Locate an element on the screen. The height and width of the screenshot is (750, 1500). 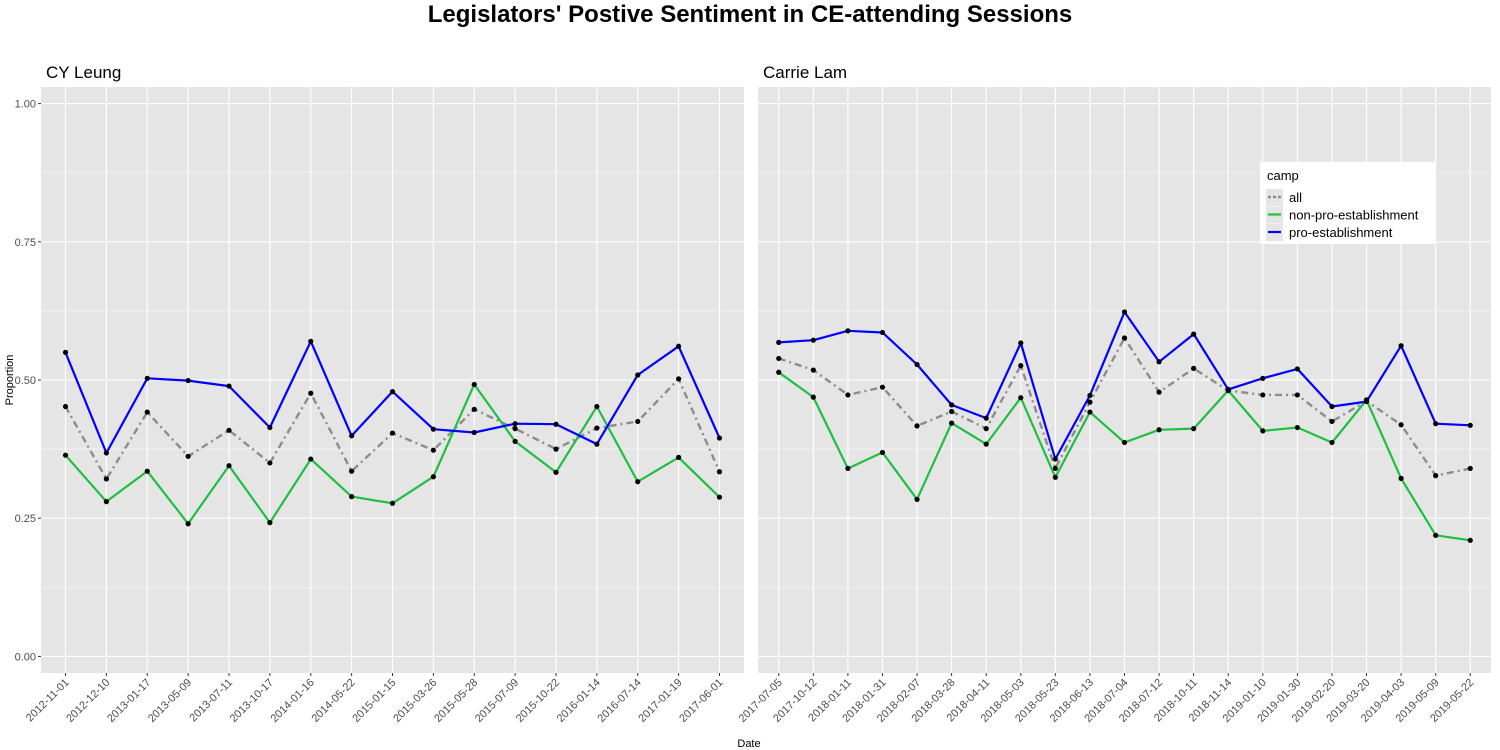
legend-box is located at coordinates (1347, 203).